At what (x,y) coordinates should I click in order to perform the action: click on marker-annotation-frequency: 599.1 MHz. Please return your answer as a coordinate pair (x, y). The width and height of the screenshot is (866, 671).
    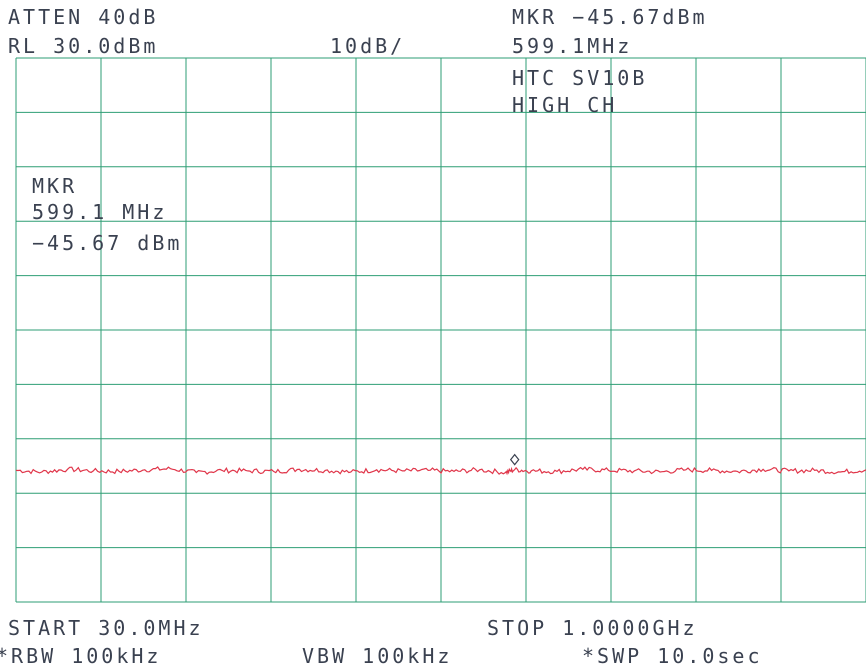
    Looking at the image, I should click on (100, 212).